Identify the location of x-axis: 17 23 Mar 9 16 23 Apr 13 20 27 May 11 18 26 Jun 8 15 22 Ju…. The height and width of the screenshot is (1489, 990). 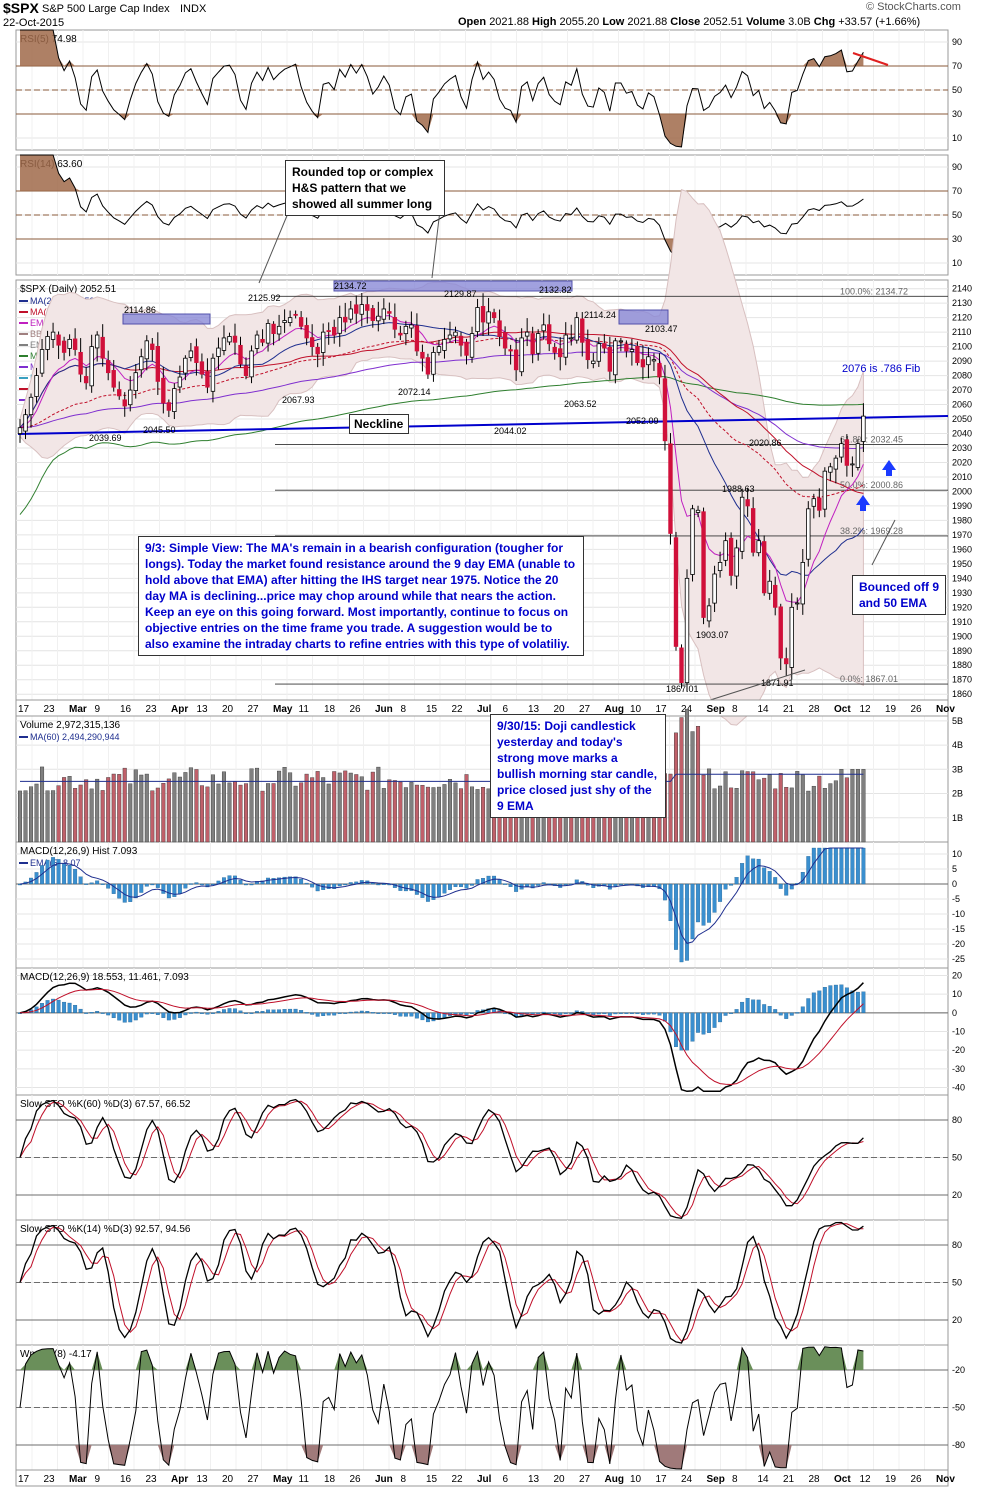
(485, 708).